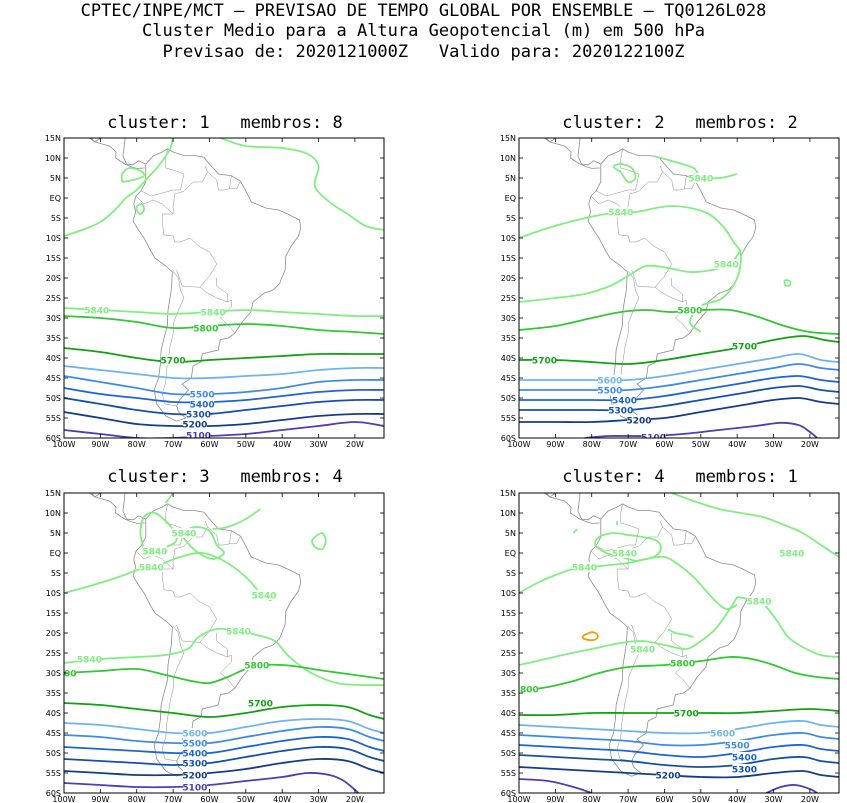 This screenshot has width=847, height=803. Describe the element at coordinates (592, 799) in the screenshot. I see `lon-label: 80W` at that location.